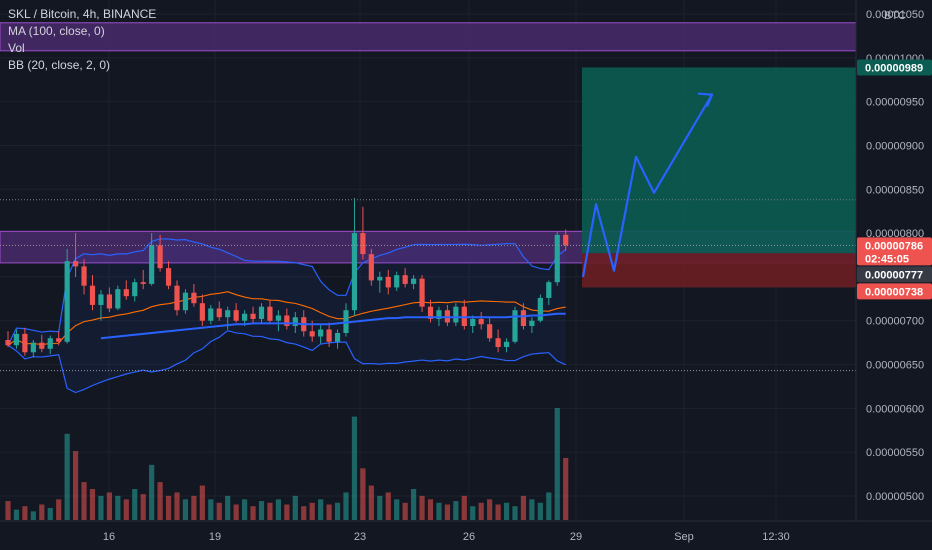 This screenshot has height=550, width=932. What do you see at coordinates (215, 537) in the screenshot?
I see `x-tick-label: 19` at bounding box center [215, 537].